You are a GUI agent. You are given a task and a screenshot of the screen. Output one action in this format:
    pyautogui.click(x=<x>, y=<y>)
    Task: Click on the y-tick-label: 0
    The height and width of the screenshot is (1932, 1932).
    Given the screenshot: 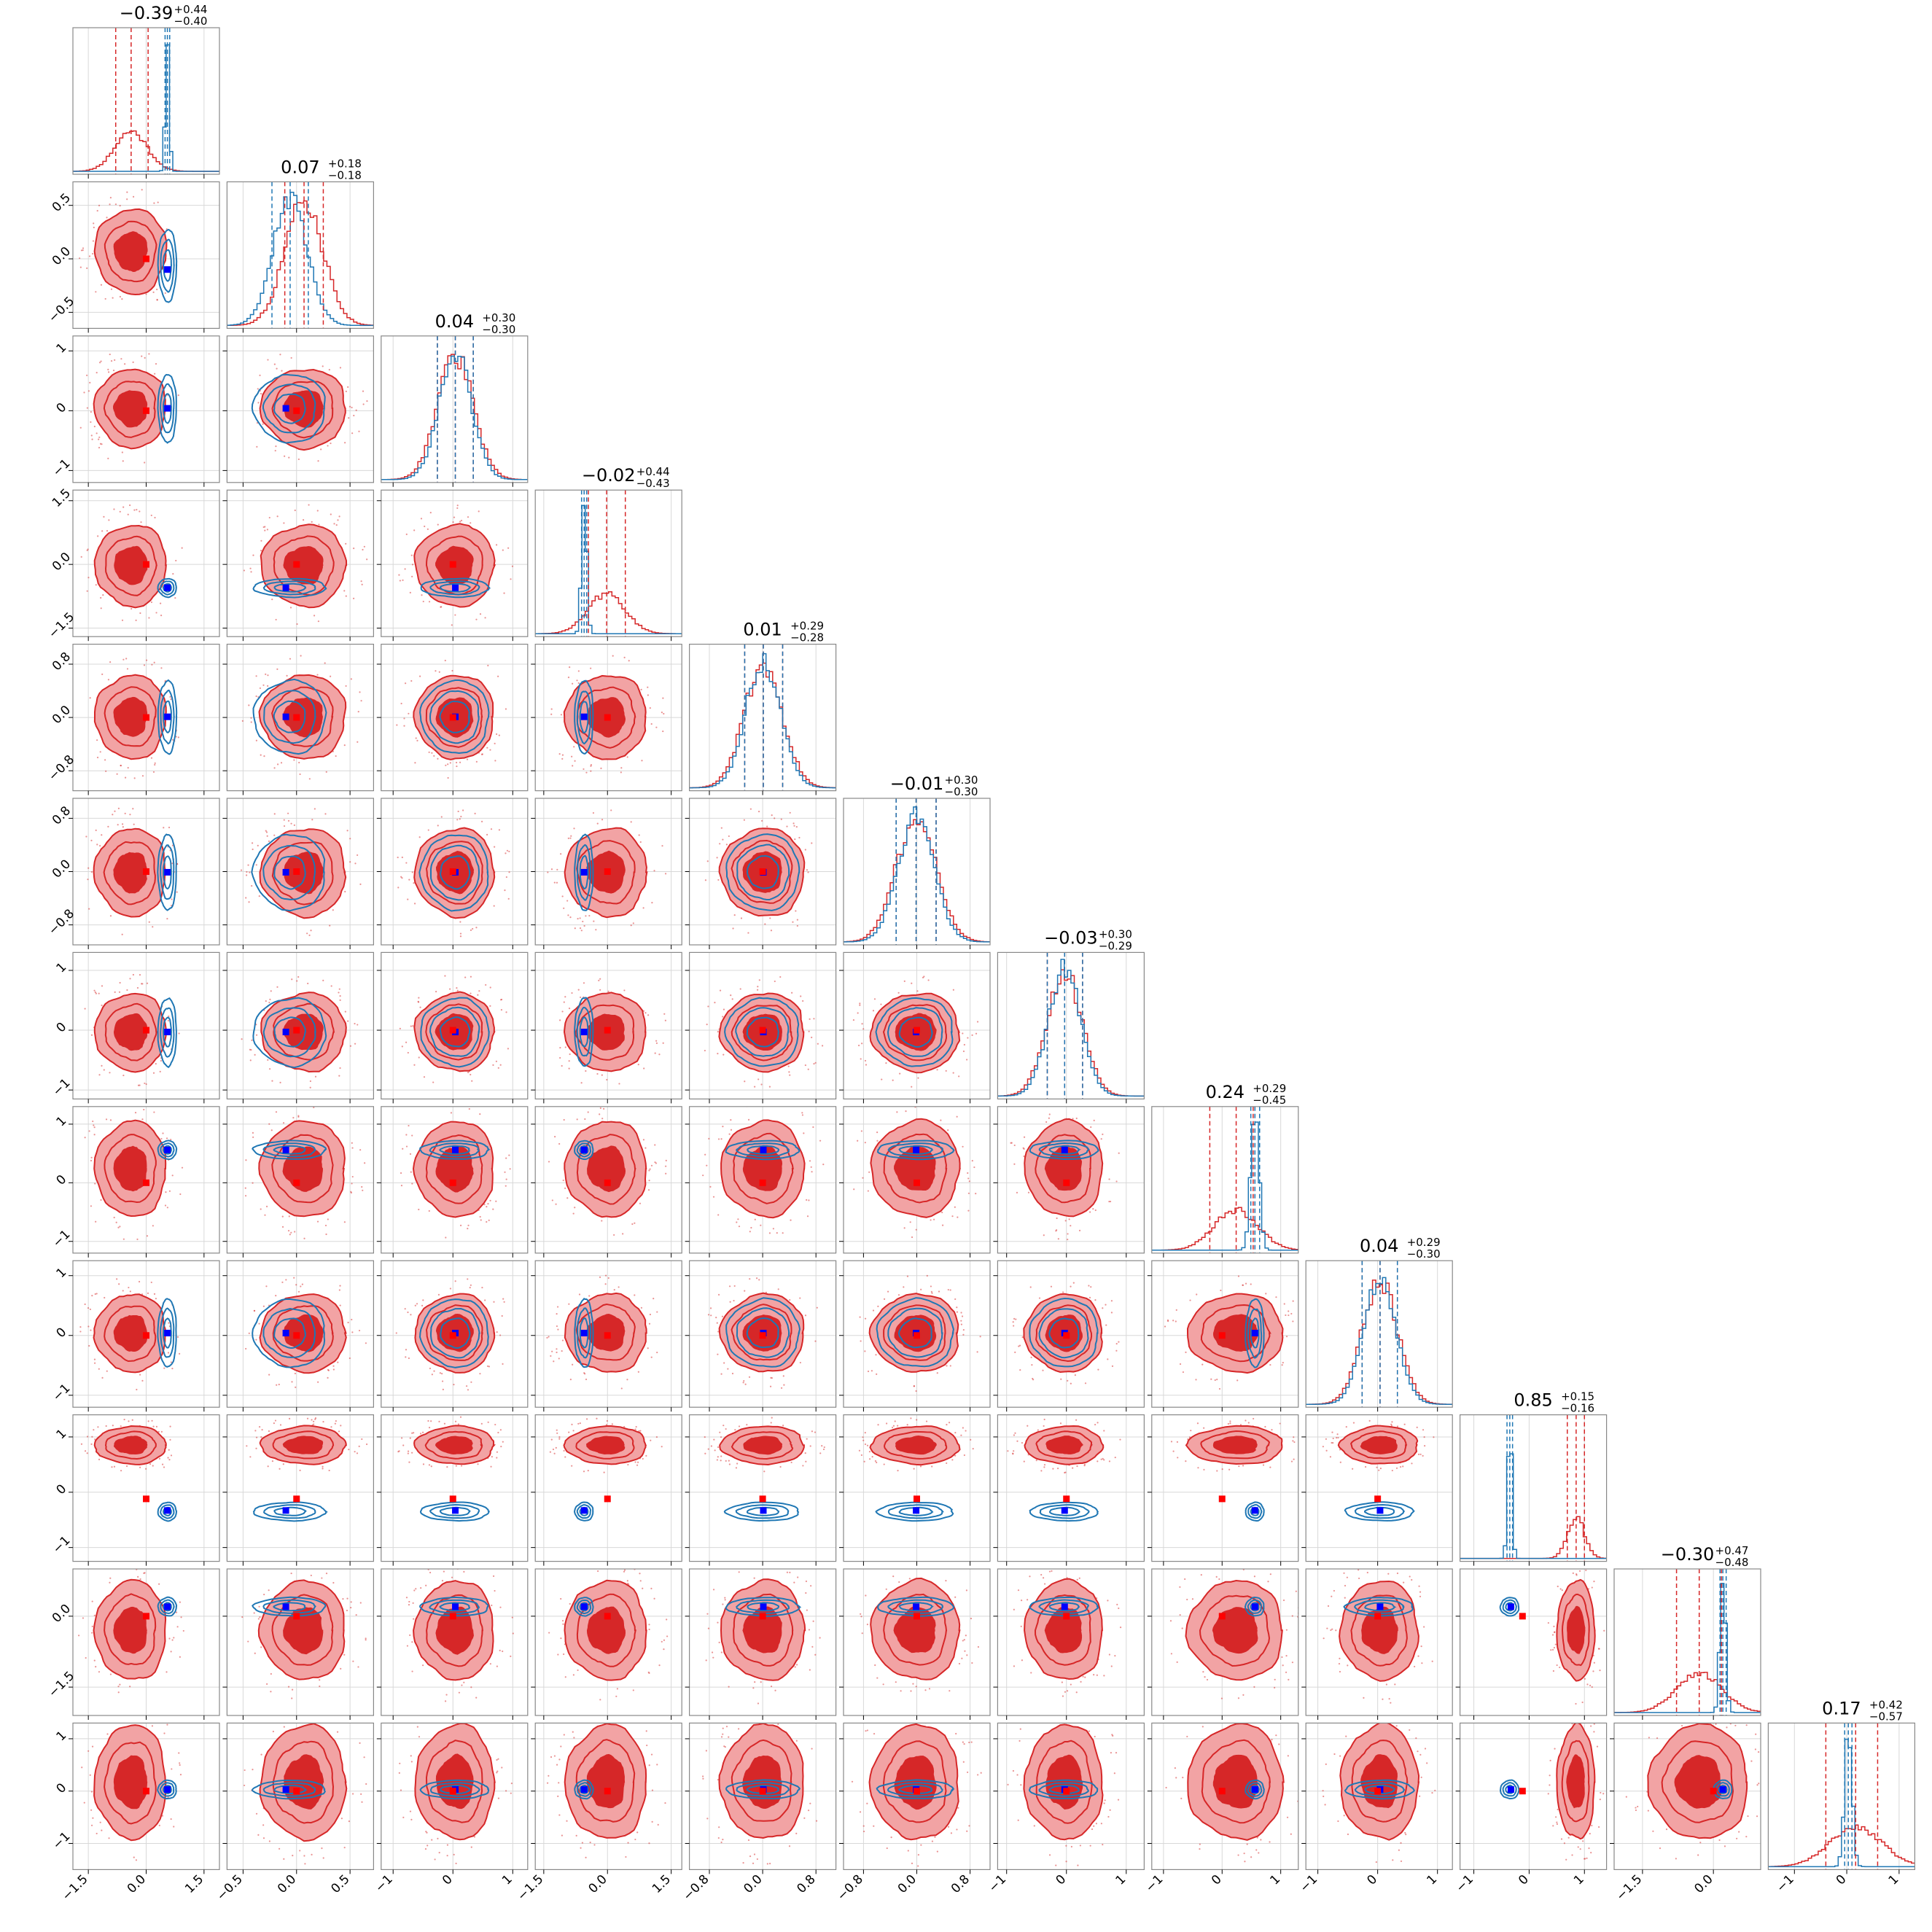 What is the action you would take?
    pyautogui.click(x=62, y=1489)
    